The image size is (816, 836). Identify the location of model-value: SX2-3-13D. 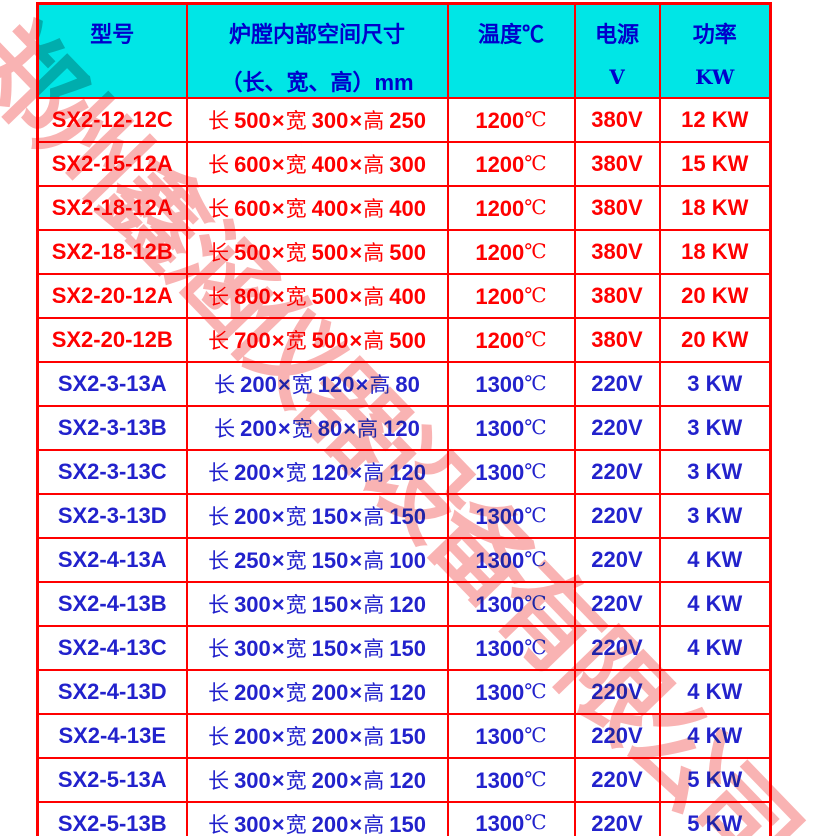
(112, 515).